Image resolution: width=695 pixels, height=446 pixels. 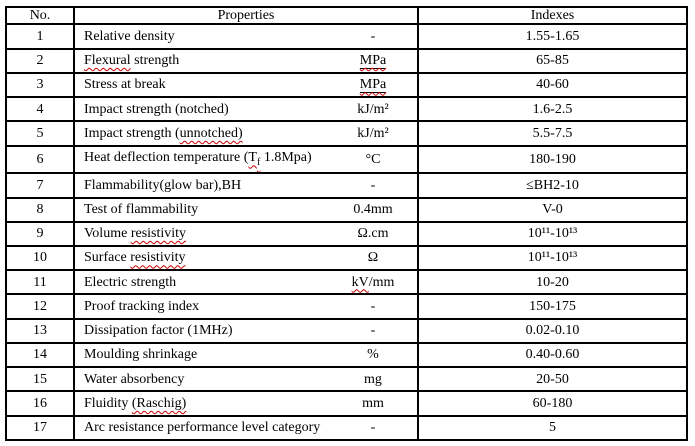 What do you see at coordinates (40, 185) in the screenshot?
I see `row-number-cell: 7` at bounding box center [40, 185].